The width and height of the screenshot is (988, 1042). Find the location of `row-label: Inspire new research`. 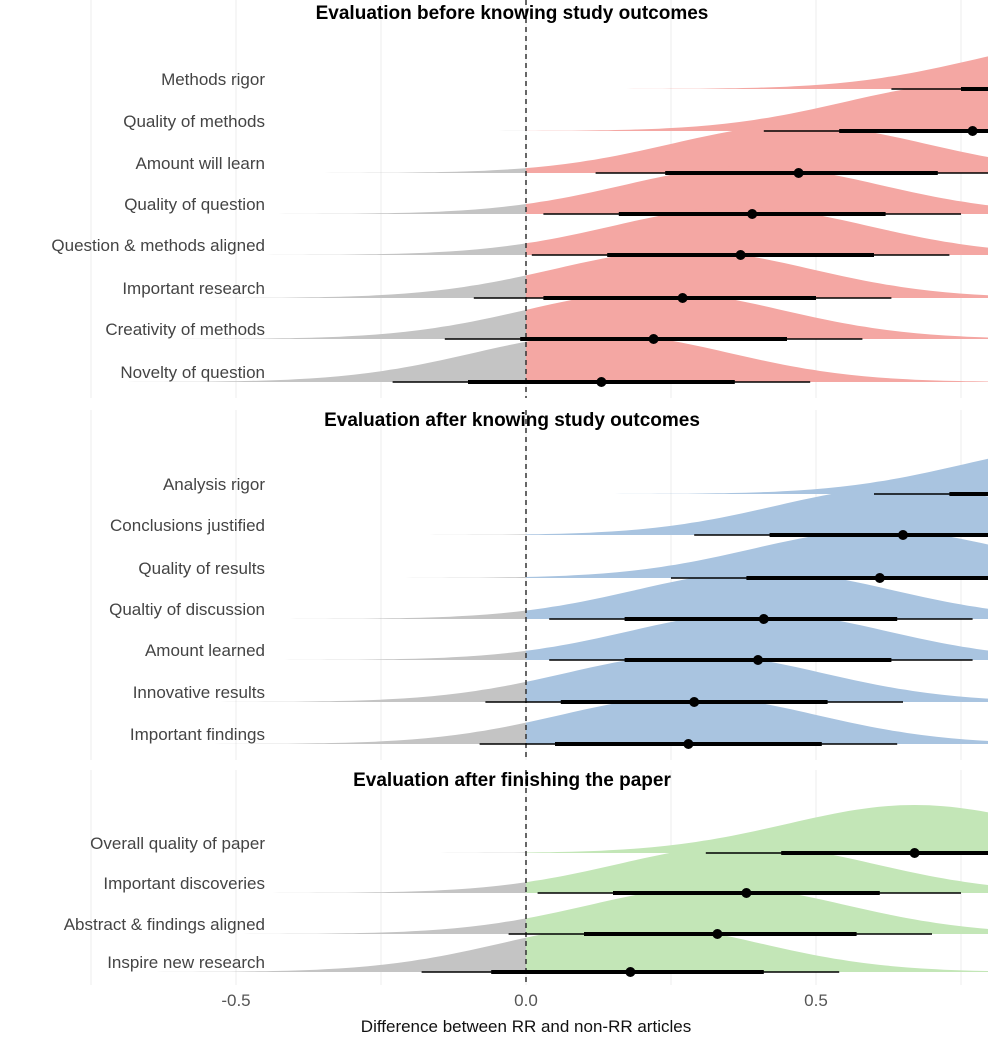

row-label: Inspire new research is located at coordinates (186, 962).